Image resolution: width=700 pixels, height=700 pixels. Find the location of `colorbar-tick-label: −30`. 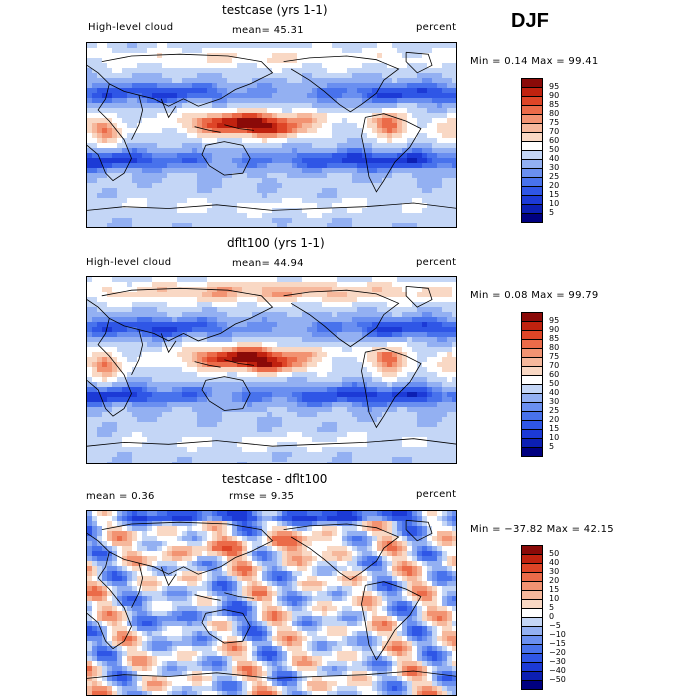

colorbar-tick-label: −30 is located at coordinates (557, 661).